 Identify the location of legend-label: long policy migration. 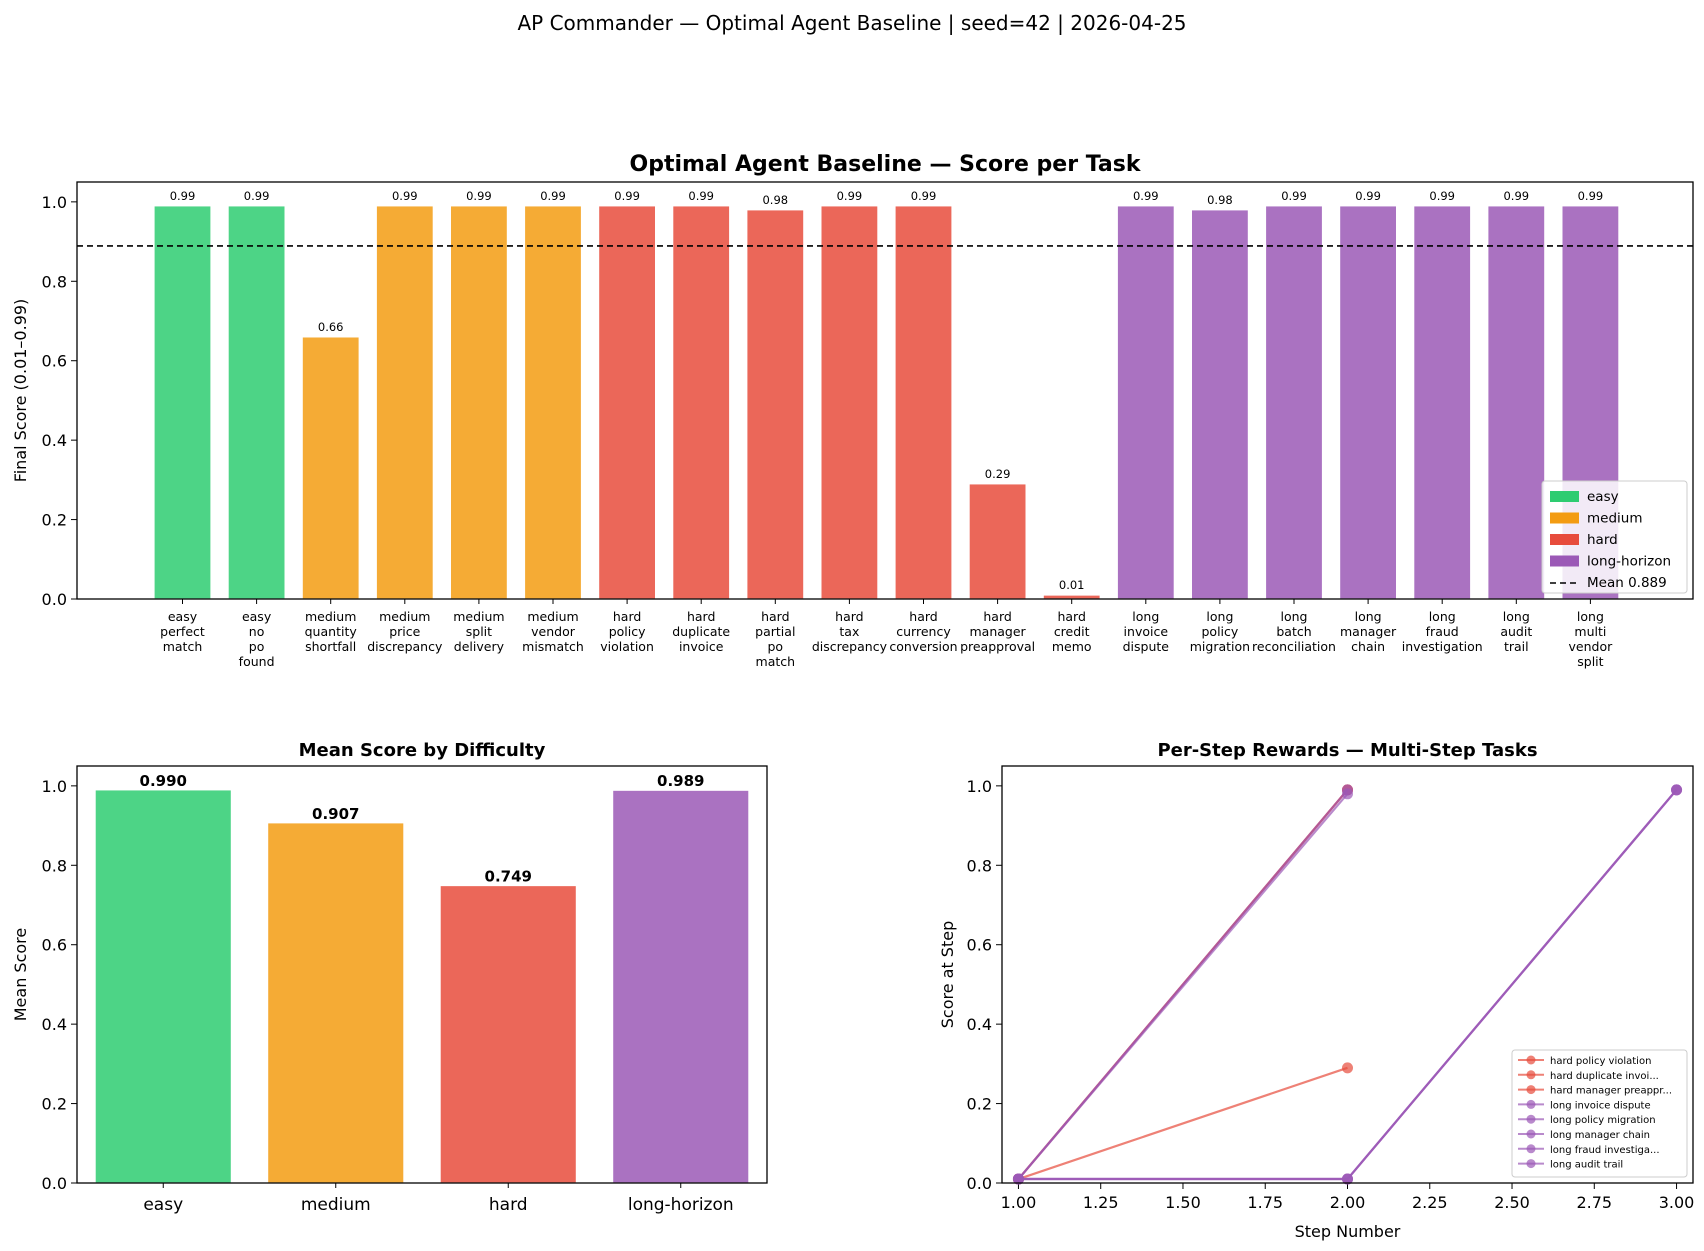
(1603, 1120).